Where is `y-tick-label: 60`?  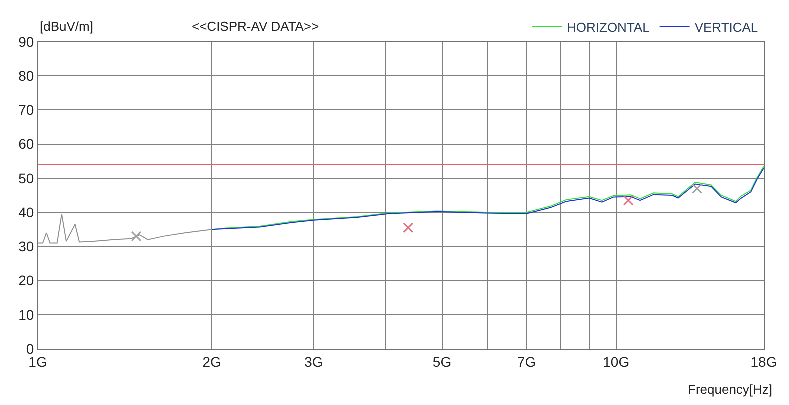 y-tick-label: 60 is located at coordinates (26, 144).